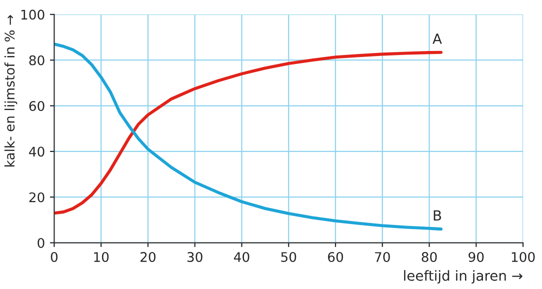 The image size is (542, 289). Describe the element at coordinates (36, 151) in the screenshot. I see `y-tick-label: 40` at that location.